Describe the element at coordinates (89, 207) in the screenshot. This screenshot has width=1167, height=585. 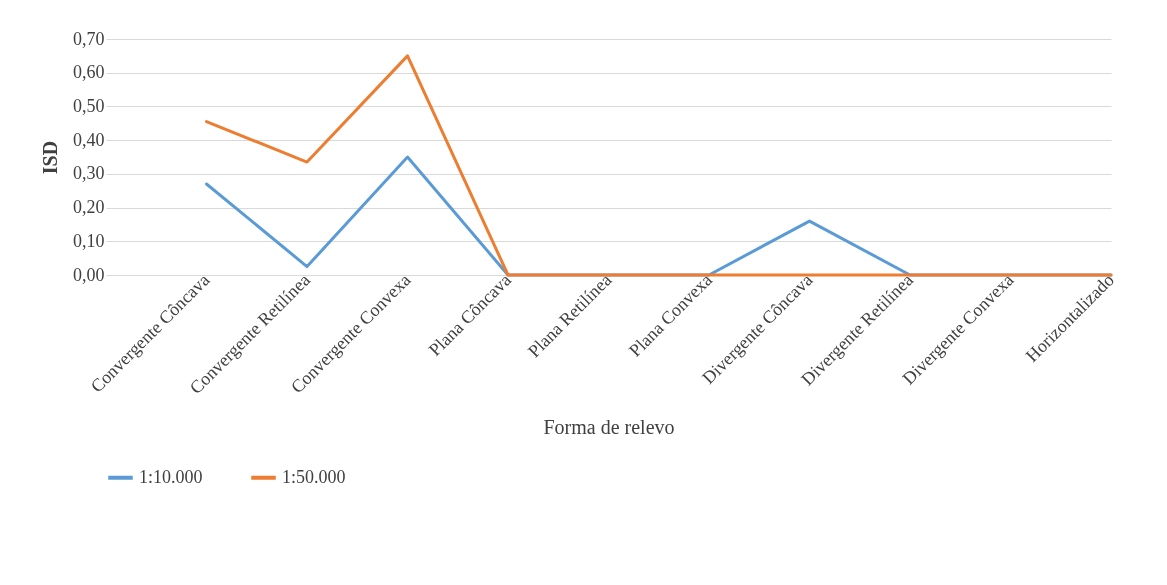
I see `y-tick-label: 0,20` at that location.